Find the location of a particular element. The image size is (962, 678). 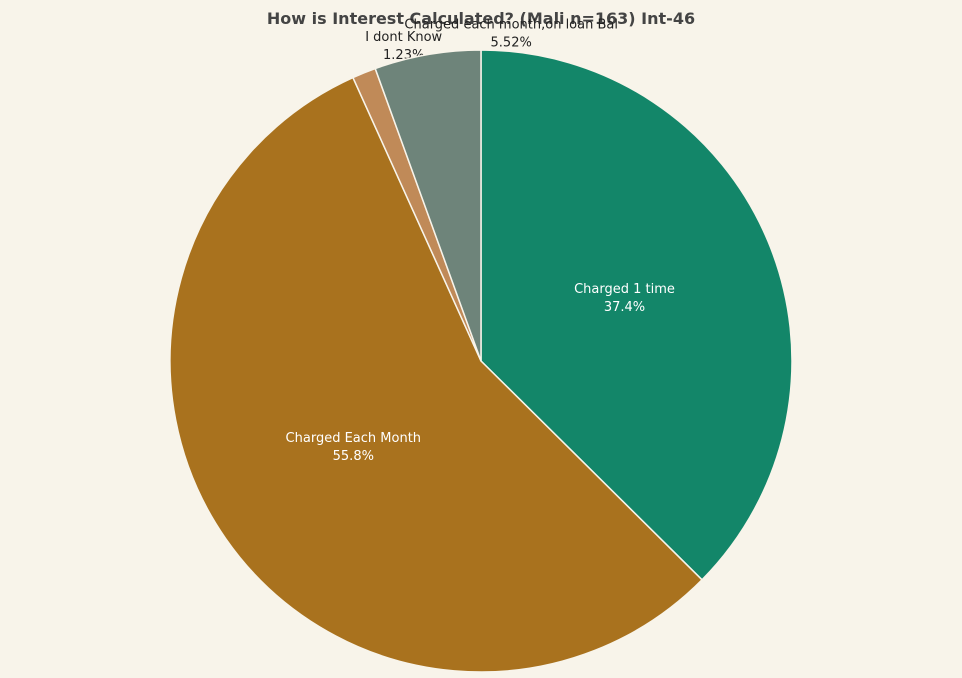

slice-label: Charged each month,on loan Bal is located at coordinates (511, 25).